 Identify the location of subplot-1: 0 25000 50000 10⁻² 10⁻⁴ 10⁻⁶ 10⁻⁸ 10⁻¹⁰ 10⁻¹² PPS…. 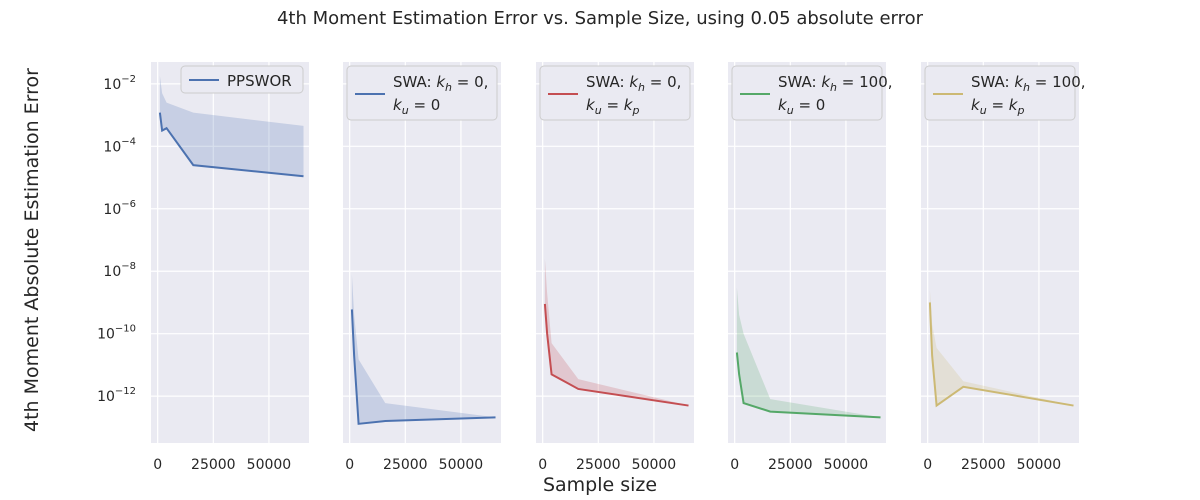
(203, 267).